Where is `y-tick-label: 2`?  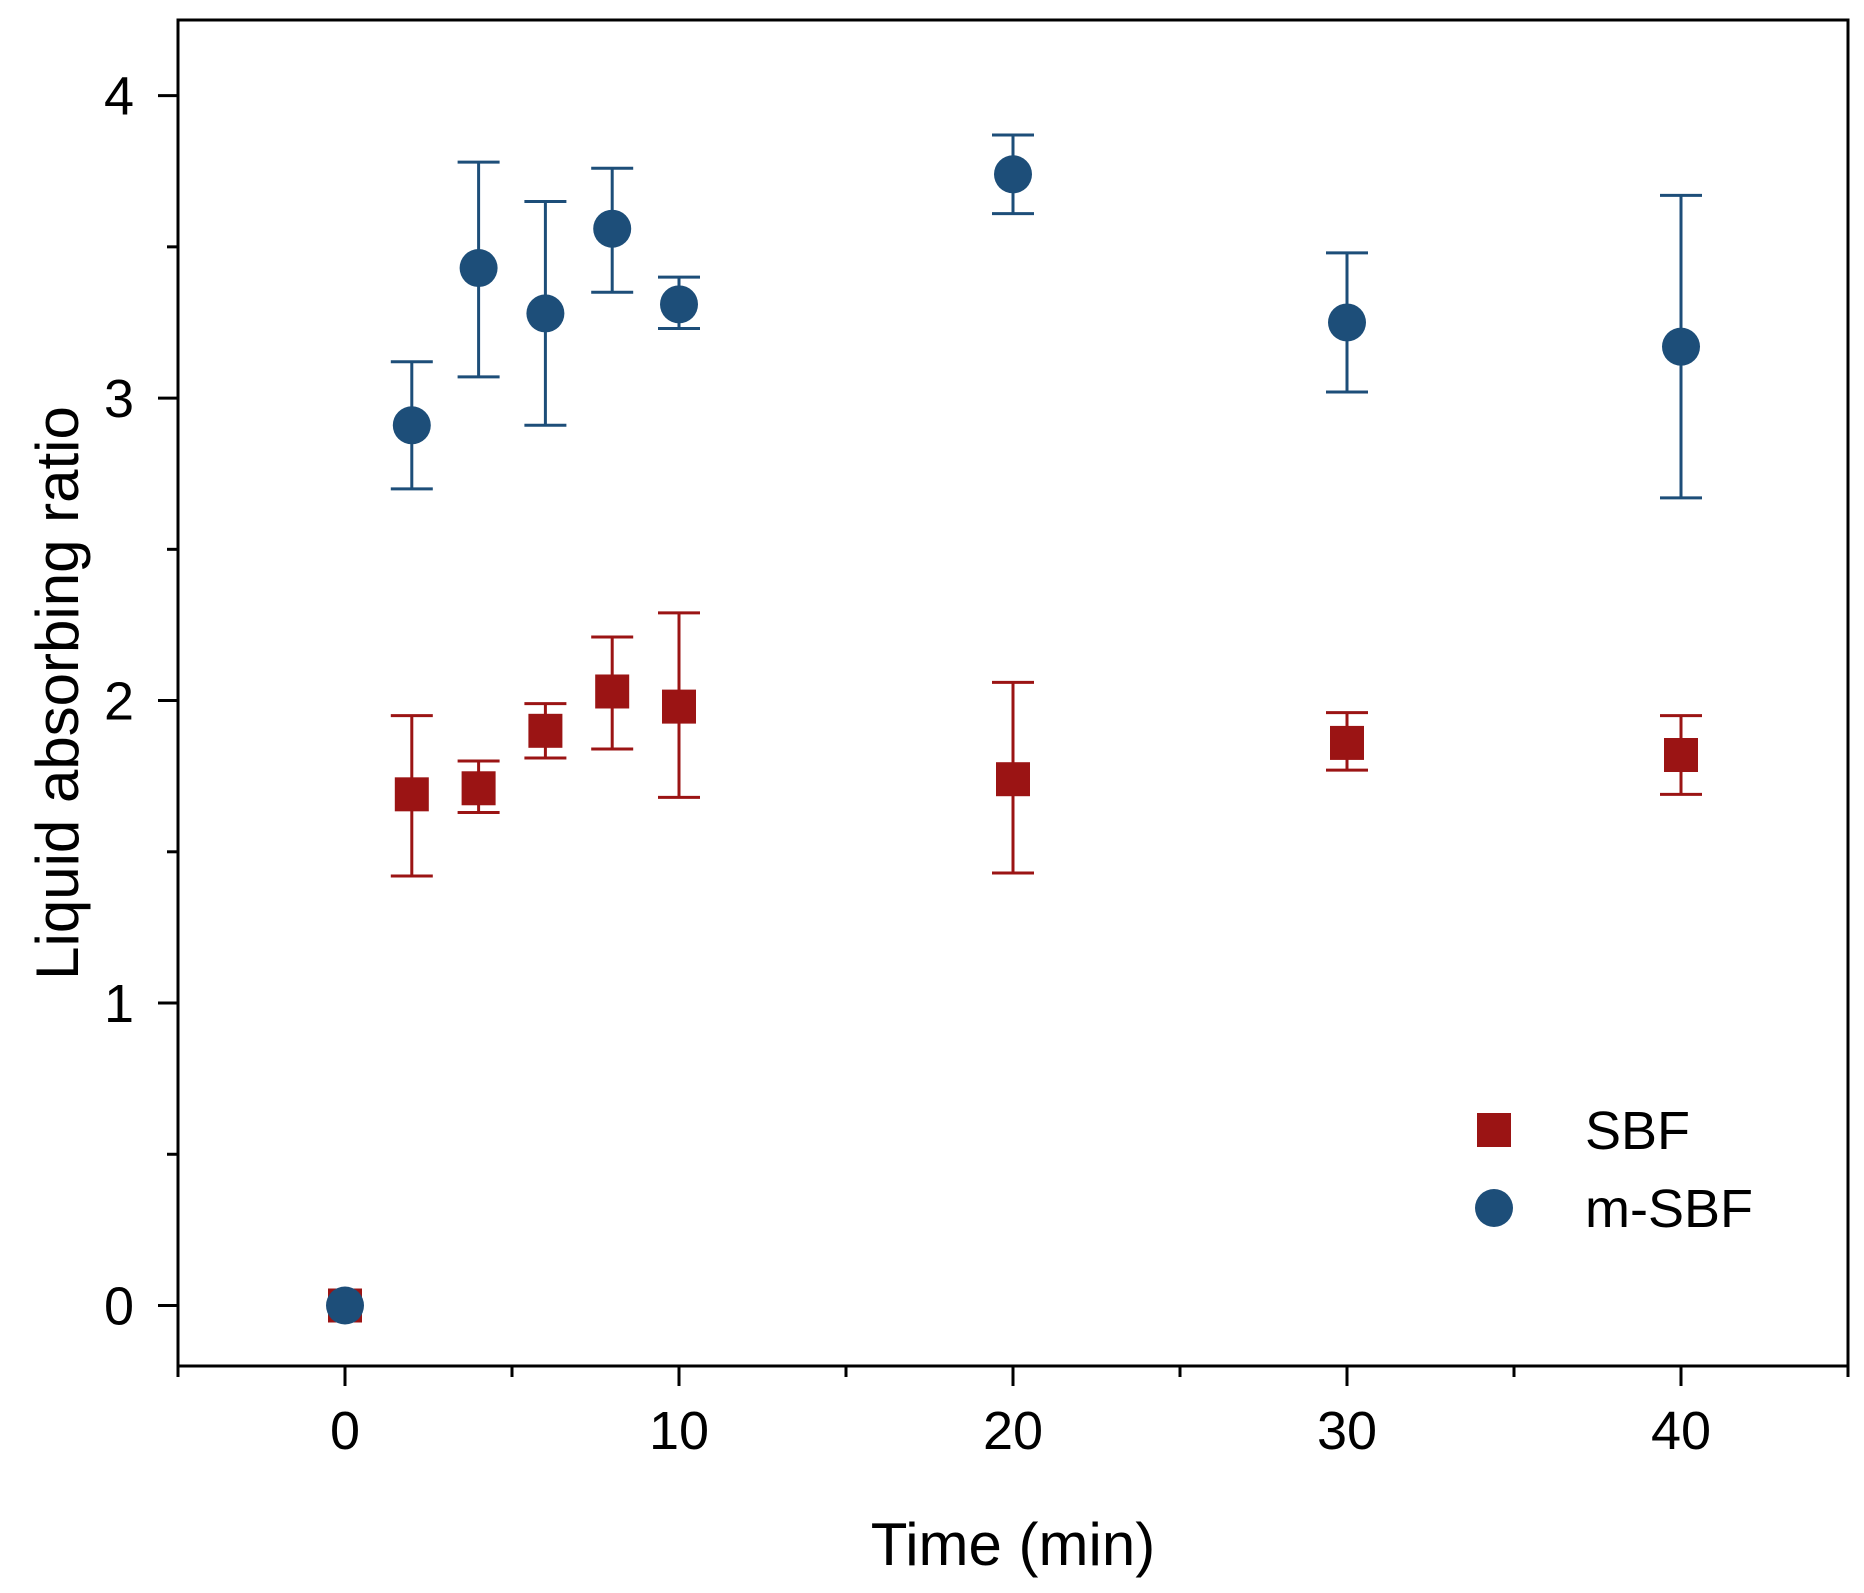 y-tick-label: 2 is located at coordinates (119, 702).